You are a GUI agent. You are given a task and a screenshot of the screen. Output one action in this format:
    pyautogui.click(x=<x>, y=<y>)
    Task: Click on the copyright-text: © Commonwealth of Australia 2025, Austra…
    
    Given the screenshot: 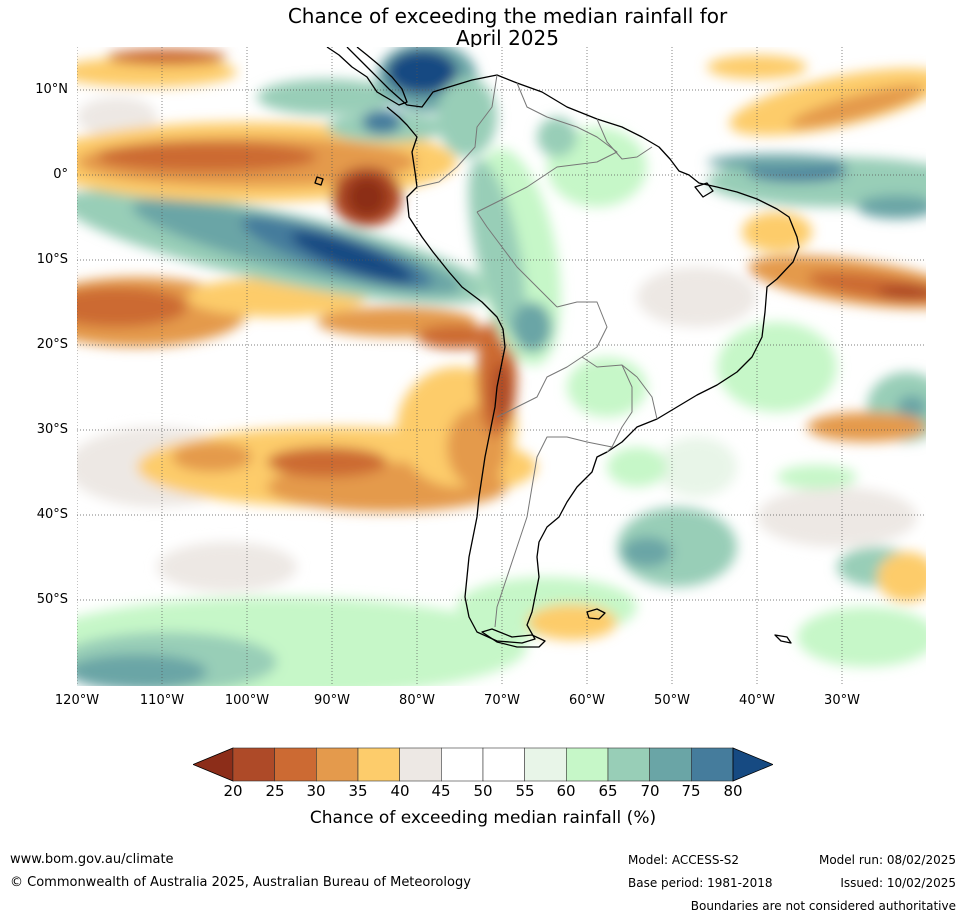 What is the action you would take?
    pyautogui.click(x=240, y=882)
    